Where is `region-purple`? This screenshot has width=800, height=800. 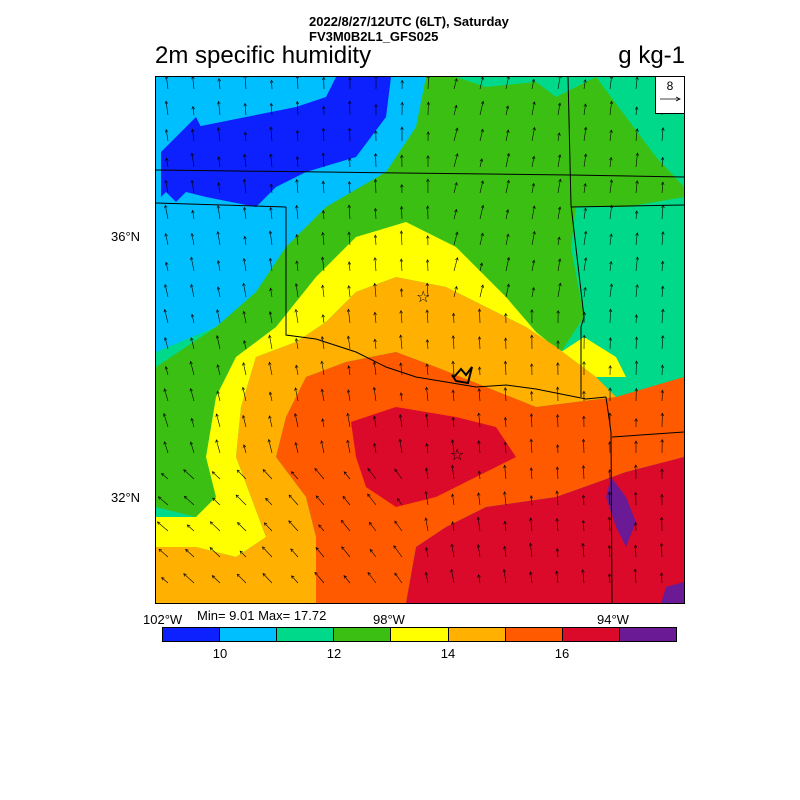
region-purple is located at coordinates (621, 512).